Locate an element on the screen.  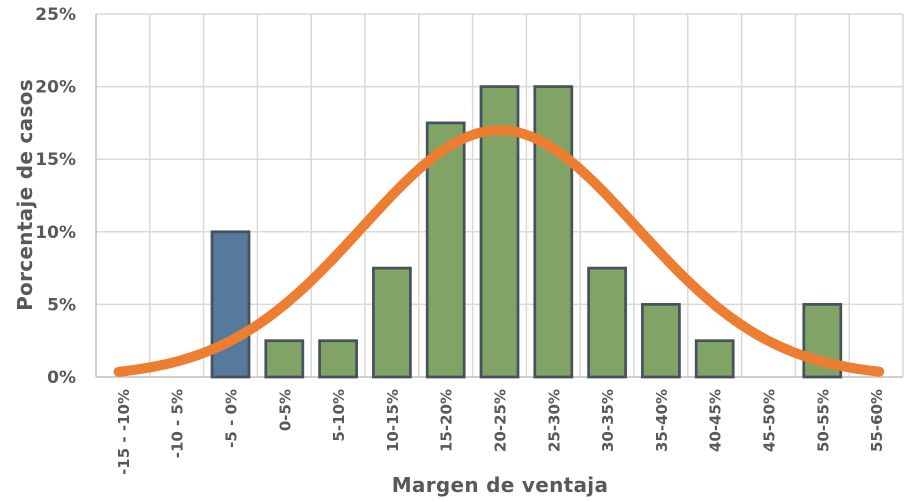
x-tick-label: 20-25% is located at coordinates (501, 420).